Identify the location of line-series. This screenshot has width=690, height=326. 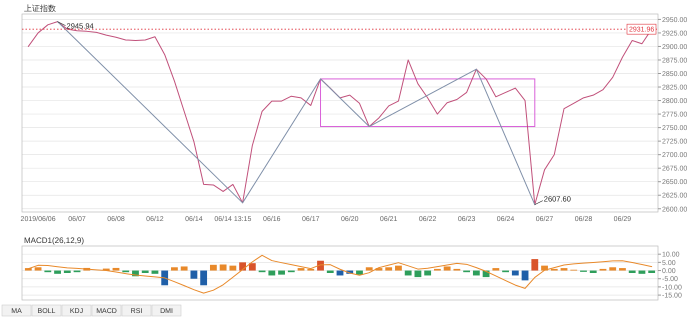
(340, 274).